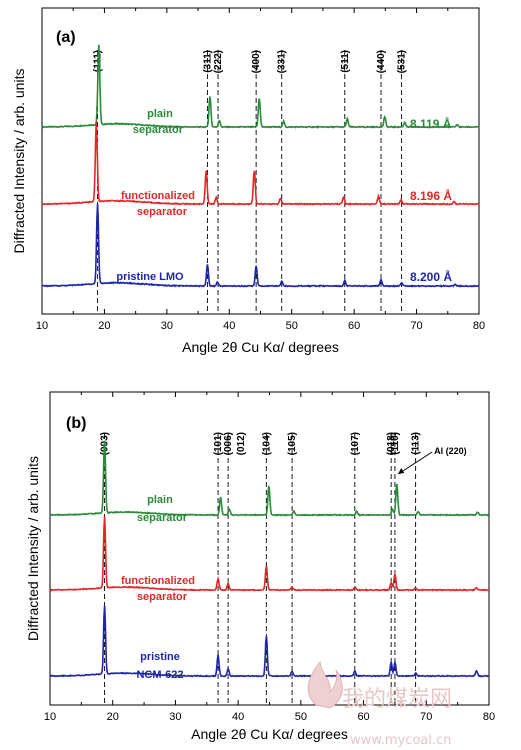 This screenshot has height=750, width=521. What do you see at coordinates (400, 740) in the screenshot?
I see `watermark-text-en: www.mycoal.cn` at bounding box center [400, 740].